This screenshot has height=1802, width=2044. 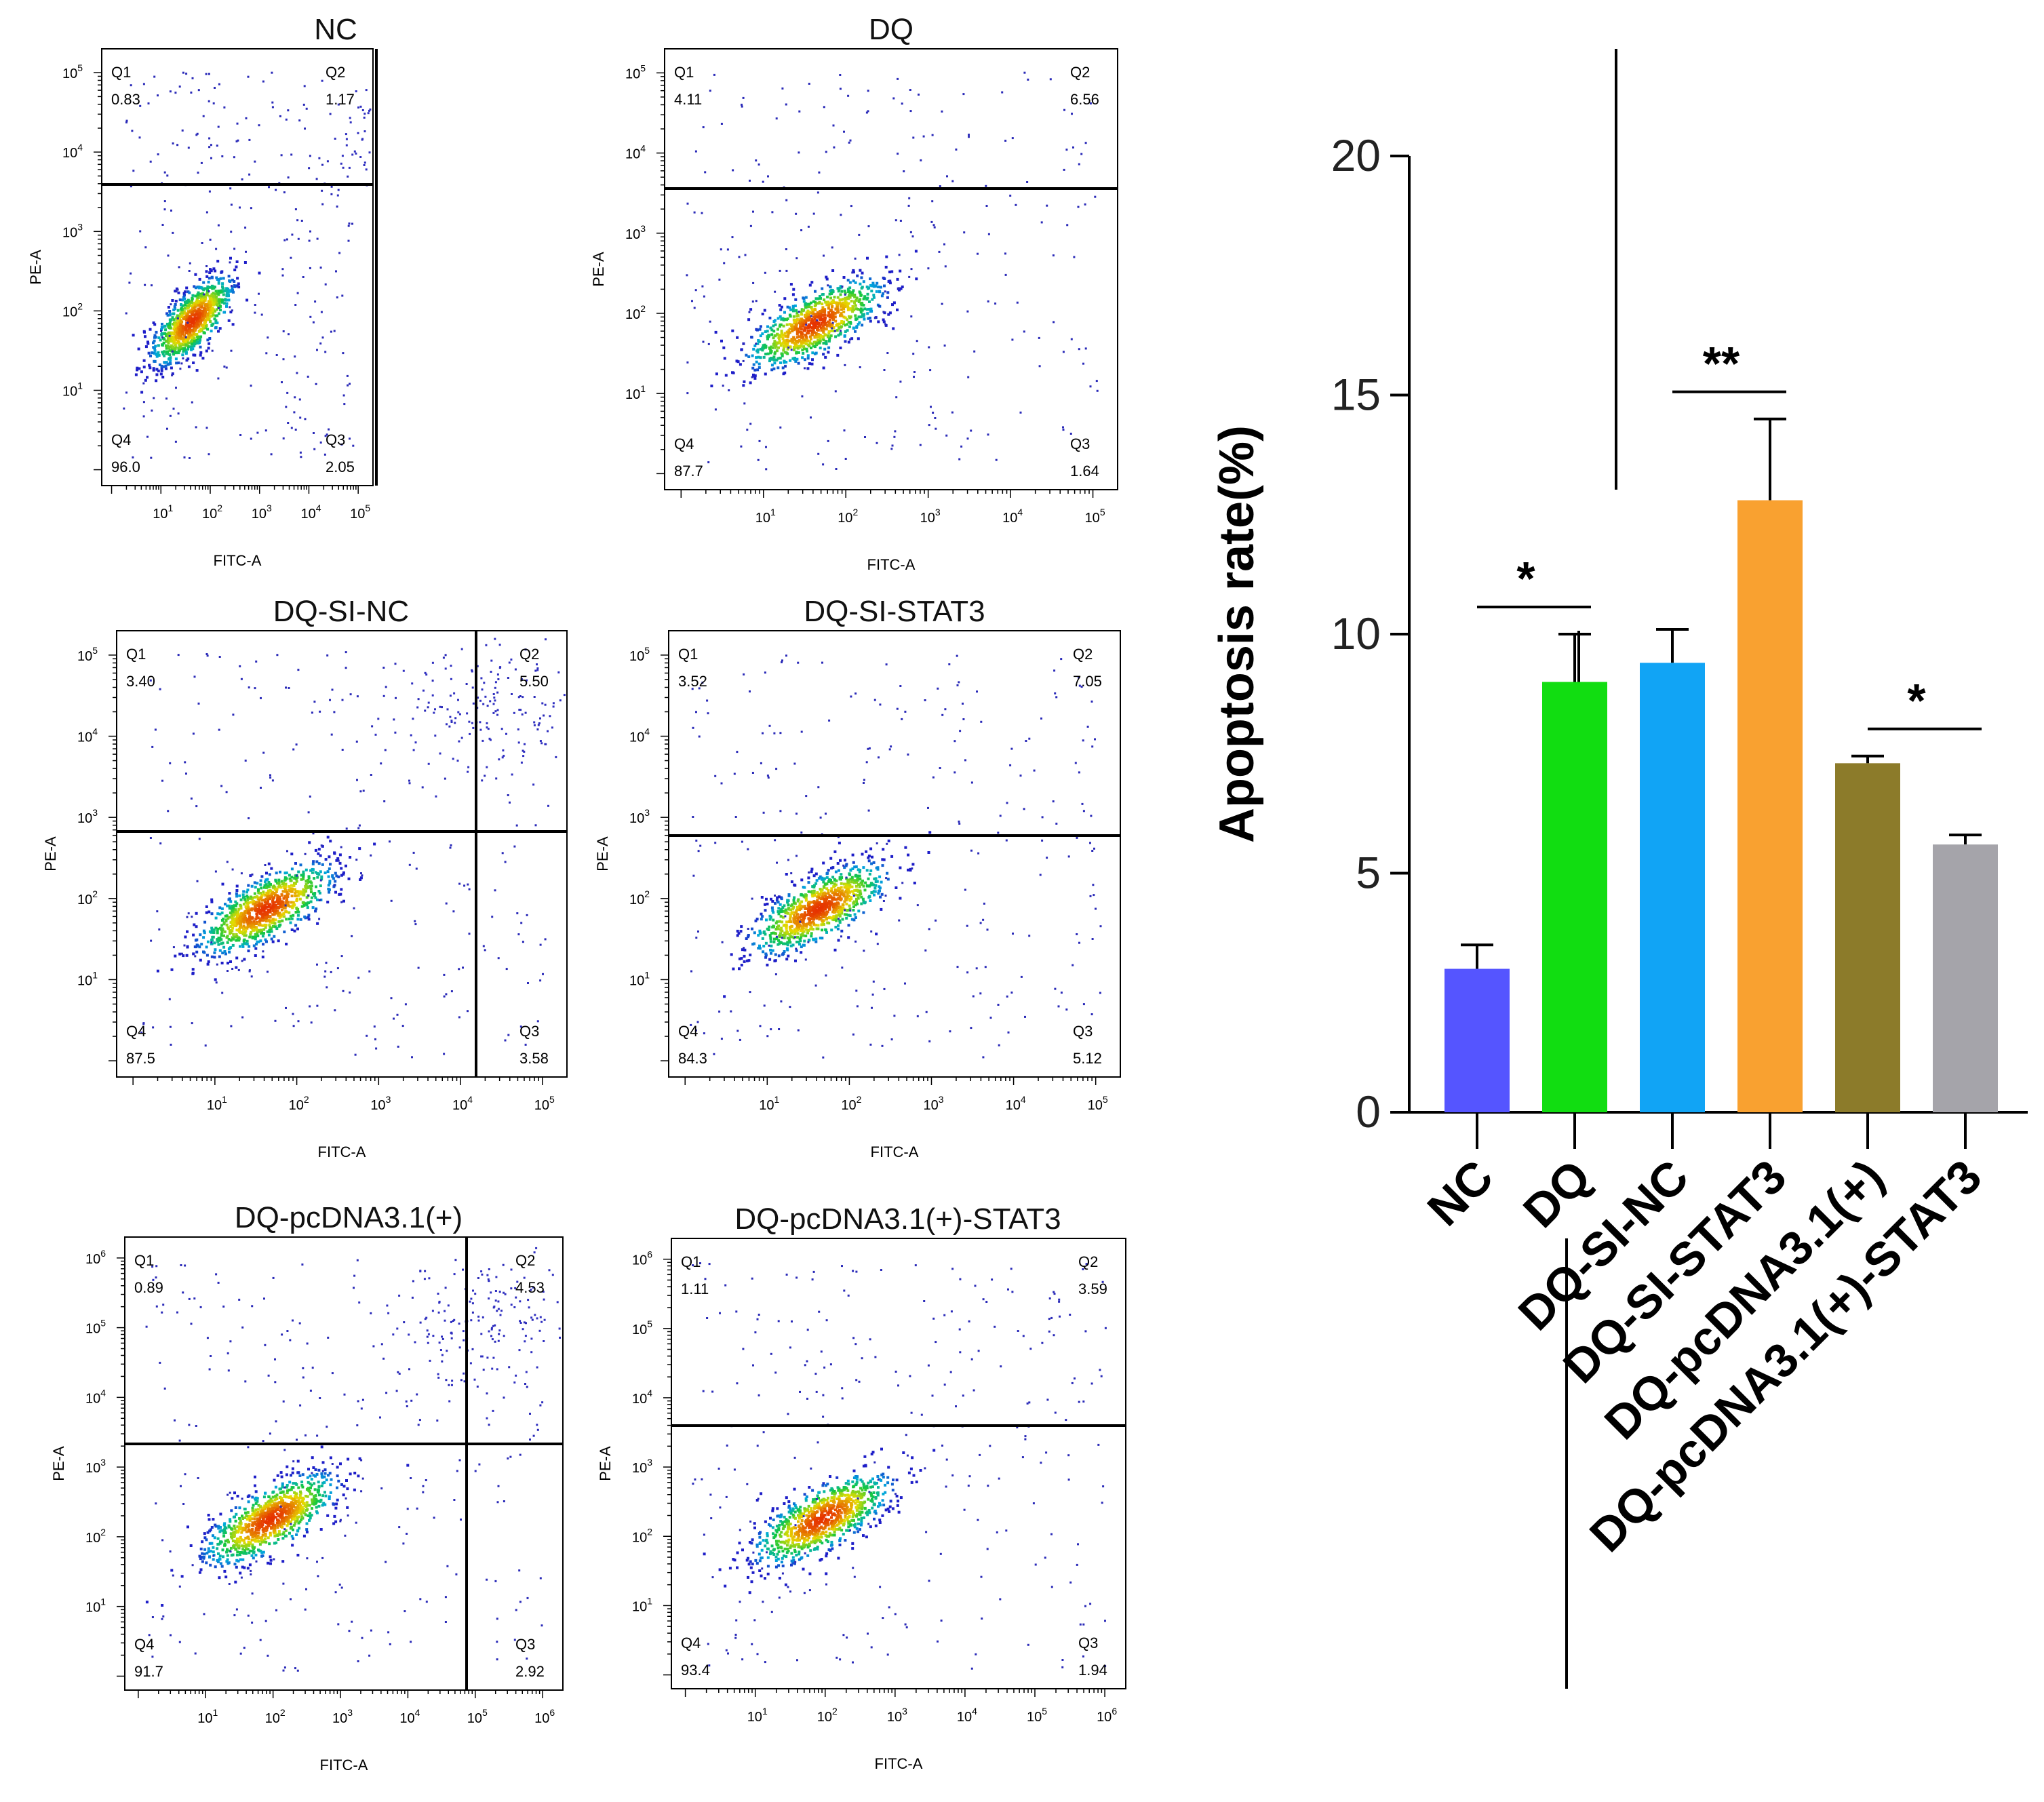 I want to click on y-tick-label: 103, so click(x=73, y=230).